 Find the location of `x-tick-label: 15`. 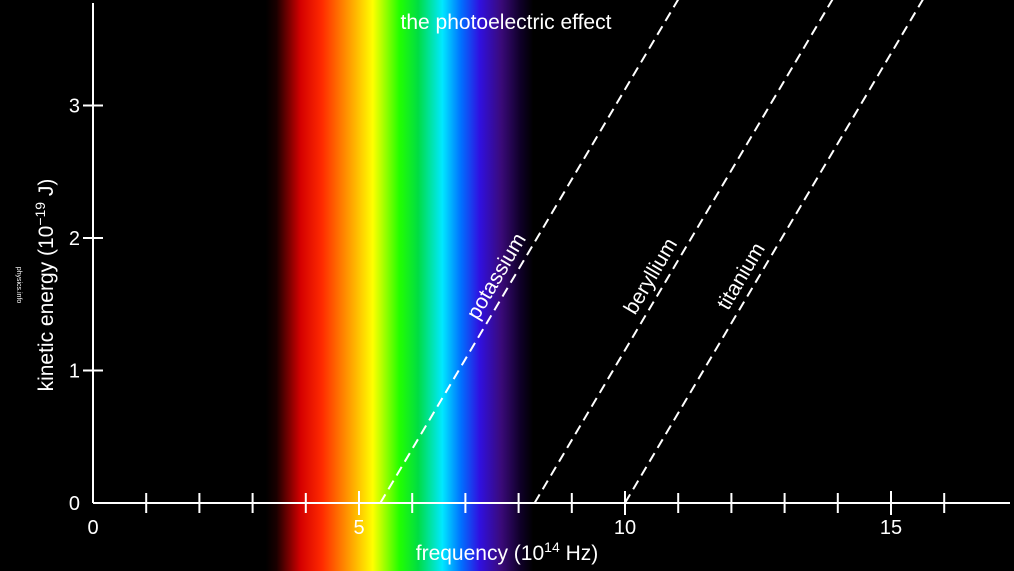

x-tick-label: 15 is located at coordinates (891, 528).